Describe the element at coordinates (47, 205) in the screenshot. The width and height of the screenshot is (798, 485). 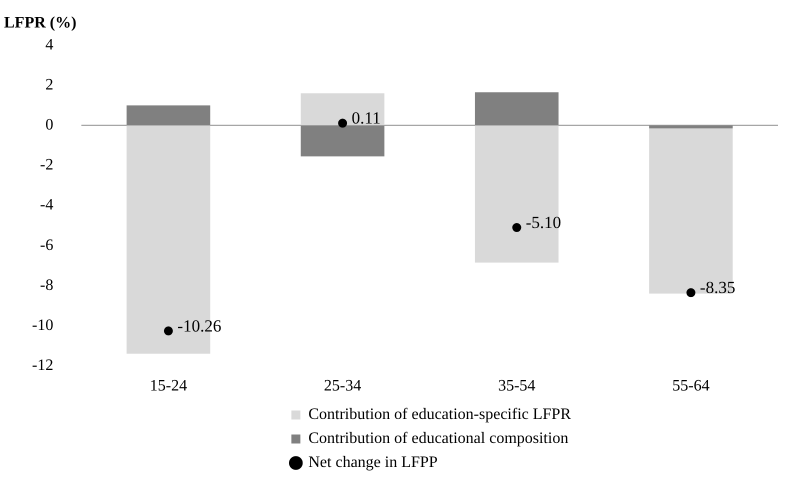
I see `y-tick-label: -4` at that location.